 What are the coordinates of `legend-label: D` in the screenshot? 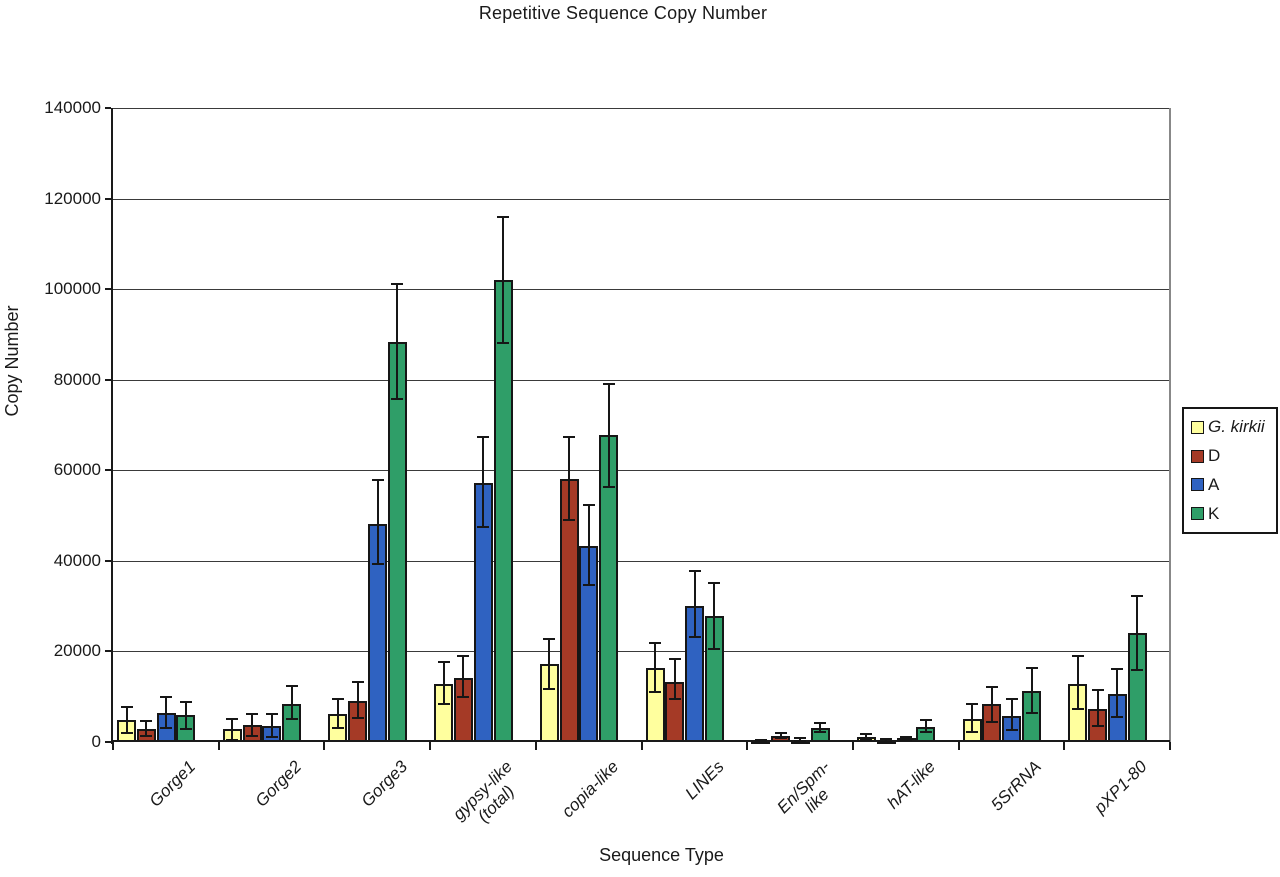 It's located at (1214, 456).